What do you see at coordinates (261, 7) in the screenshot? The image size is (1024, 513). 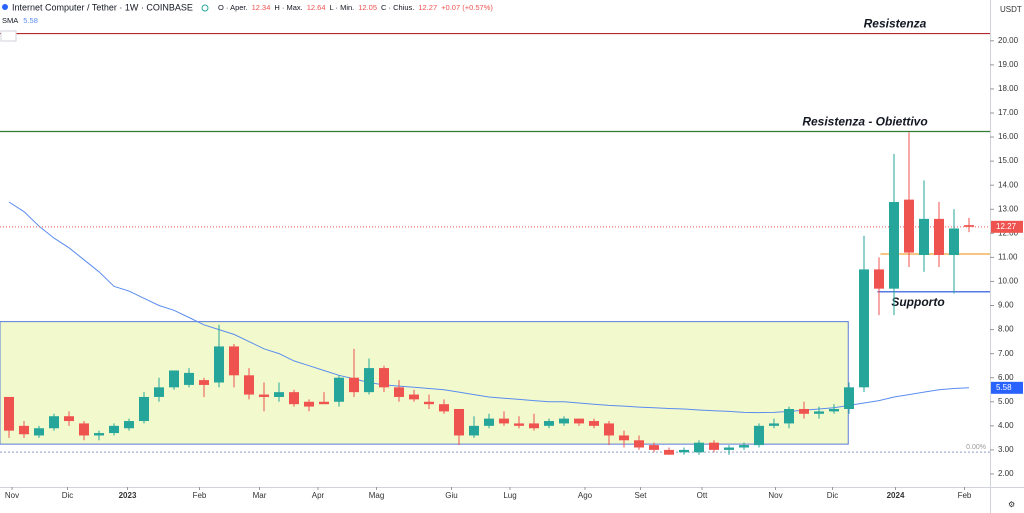 I see `ohlc-value: 12.34` at bounding box center [261, 7].